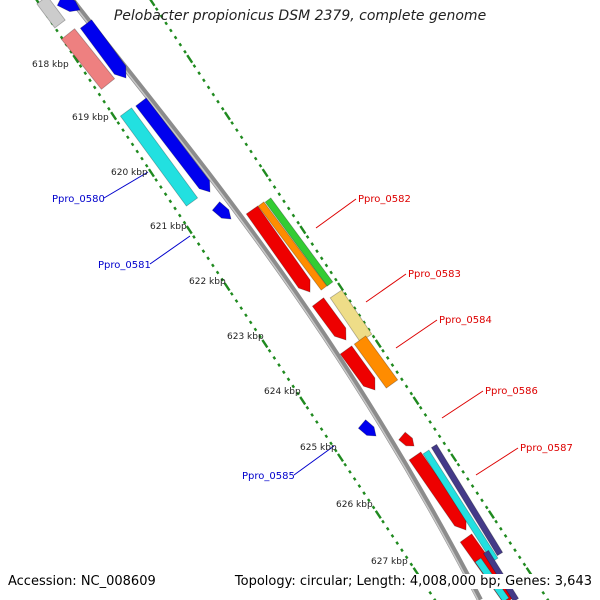  Describe the element at coordinates (354, 505) in the screenshot. I see `kbp-tick-label: 626 kbp` at that location.